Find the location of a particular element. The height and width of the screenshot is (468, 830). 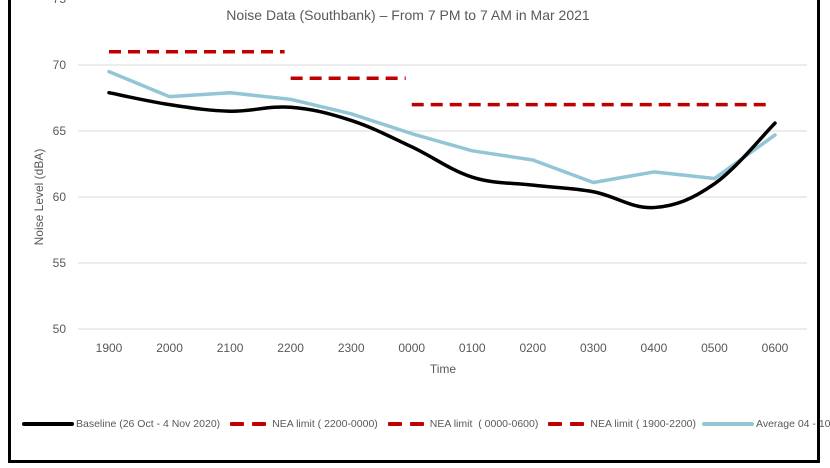

legend-label-nea-1900-2200: NEA limit ( 1900-2200) is located at coordinates (643, 424).